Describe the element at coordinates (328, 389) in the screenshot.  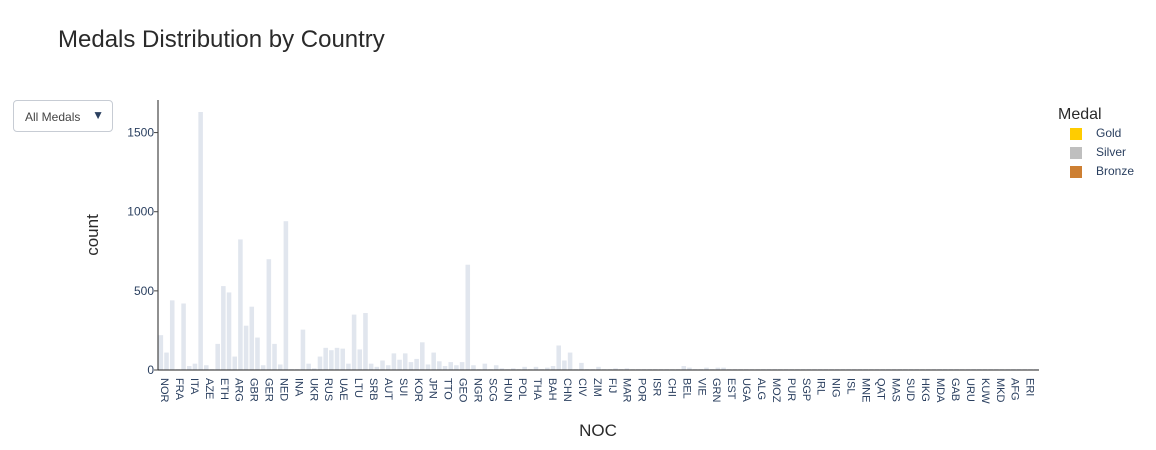
I see `x-tick-label: RUS` at that location.